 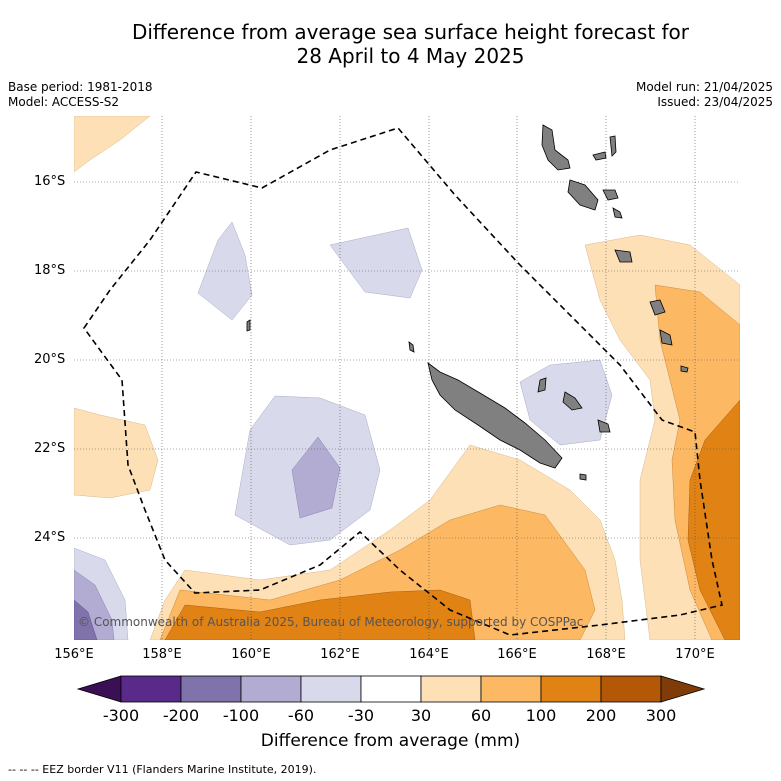 I want to click on title-line-2: 28 April to 4 May 2025, so click(x=410, y=56).